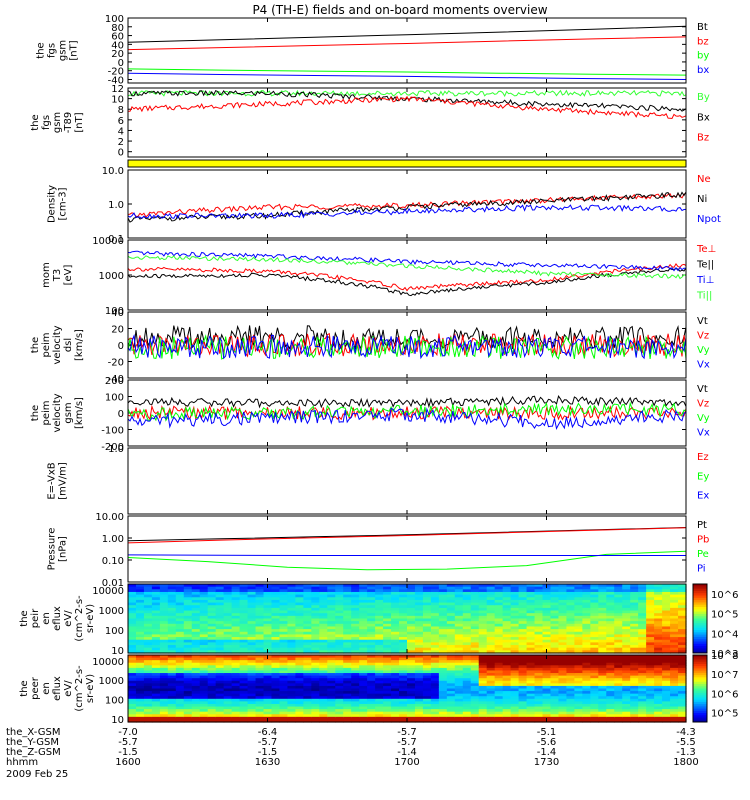  I want to click on y-axis-label: peim, so click(46, 412).